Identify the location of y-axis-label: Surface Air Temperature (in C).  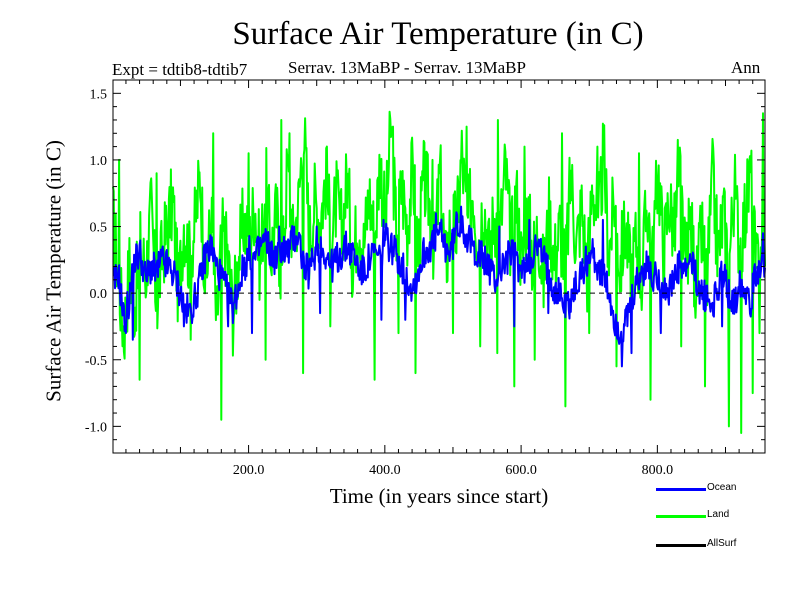
(53, 271).